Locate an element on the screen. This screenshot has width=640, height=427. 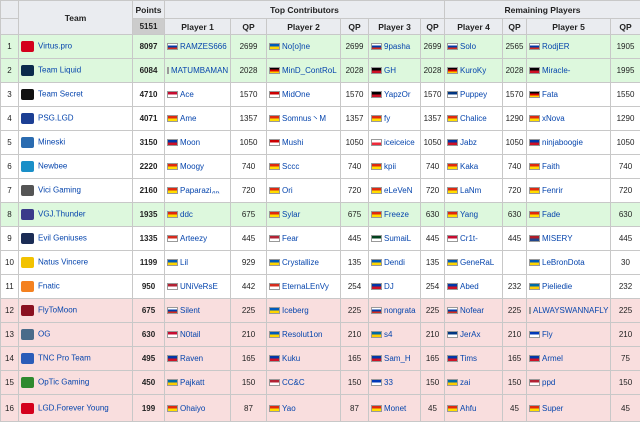
player-name-link: MinD_ContRoL is located at coordinates (309, 70).